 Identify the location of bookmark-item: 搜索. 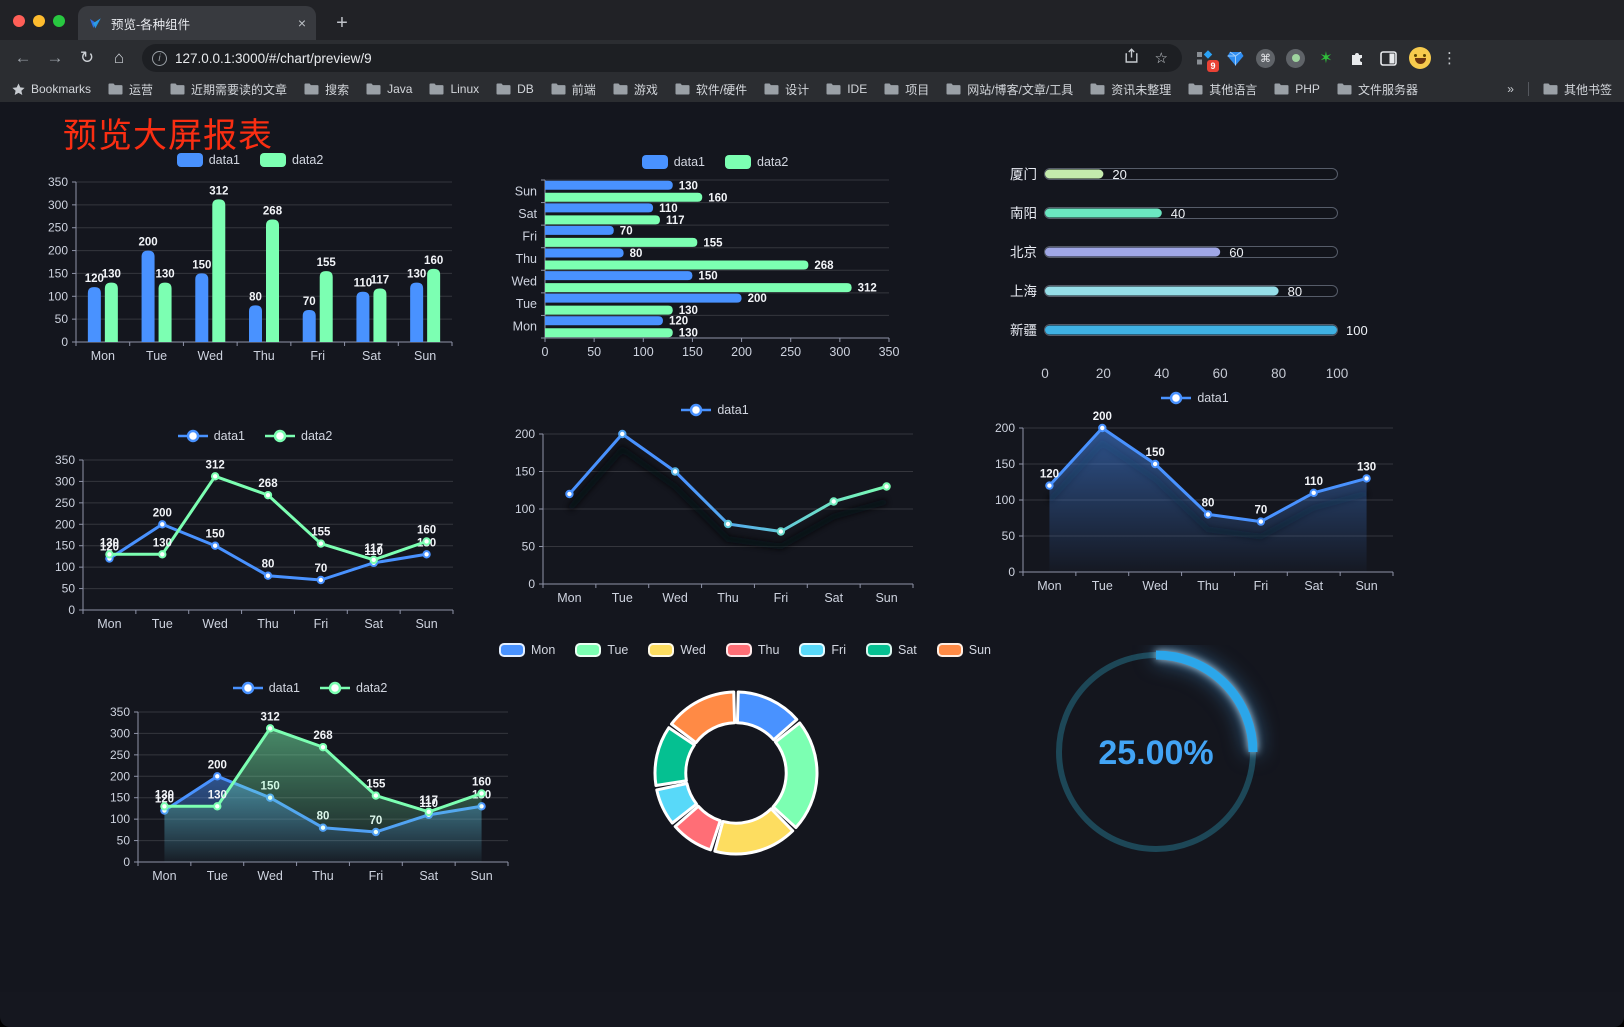
(326, 89).